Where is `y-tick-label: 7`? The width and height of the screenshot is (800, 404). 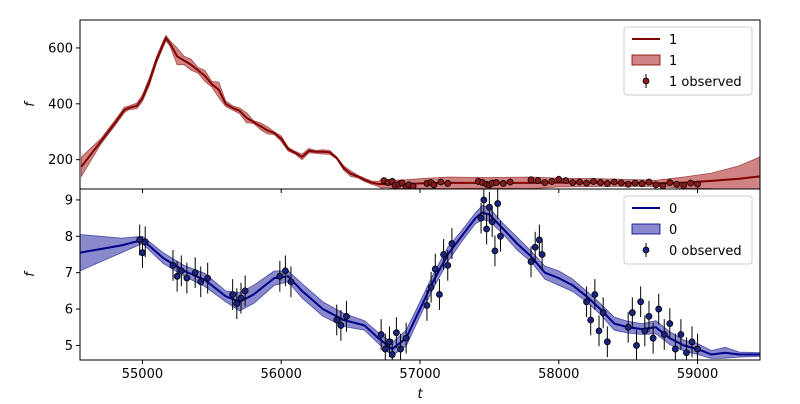
y-tick-label: 7 is located at coordinates (69, 273).